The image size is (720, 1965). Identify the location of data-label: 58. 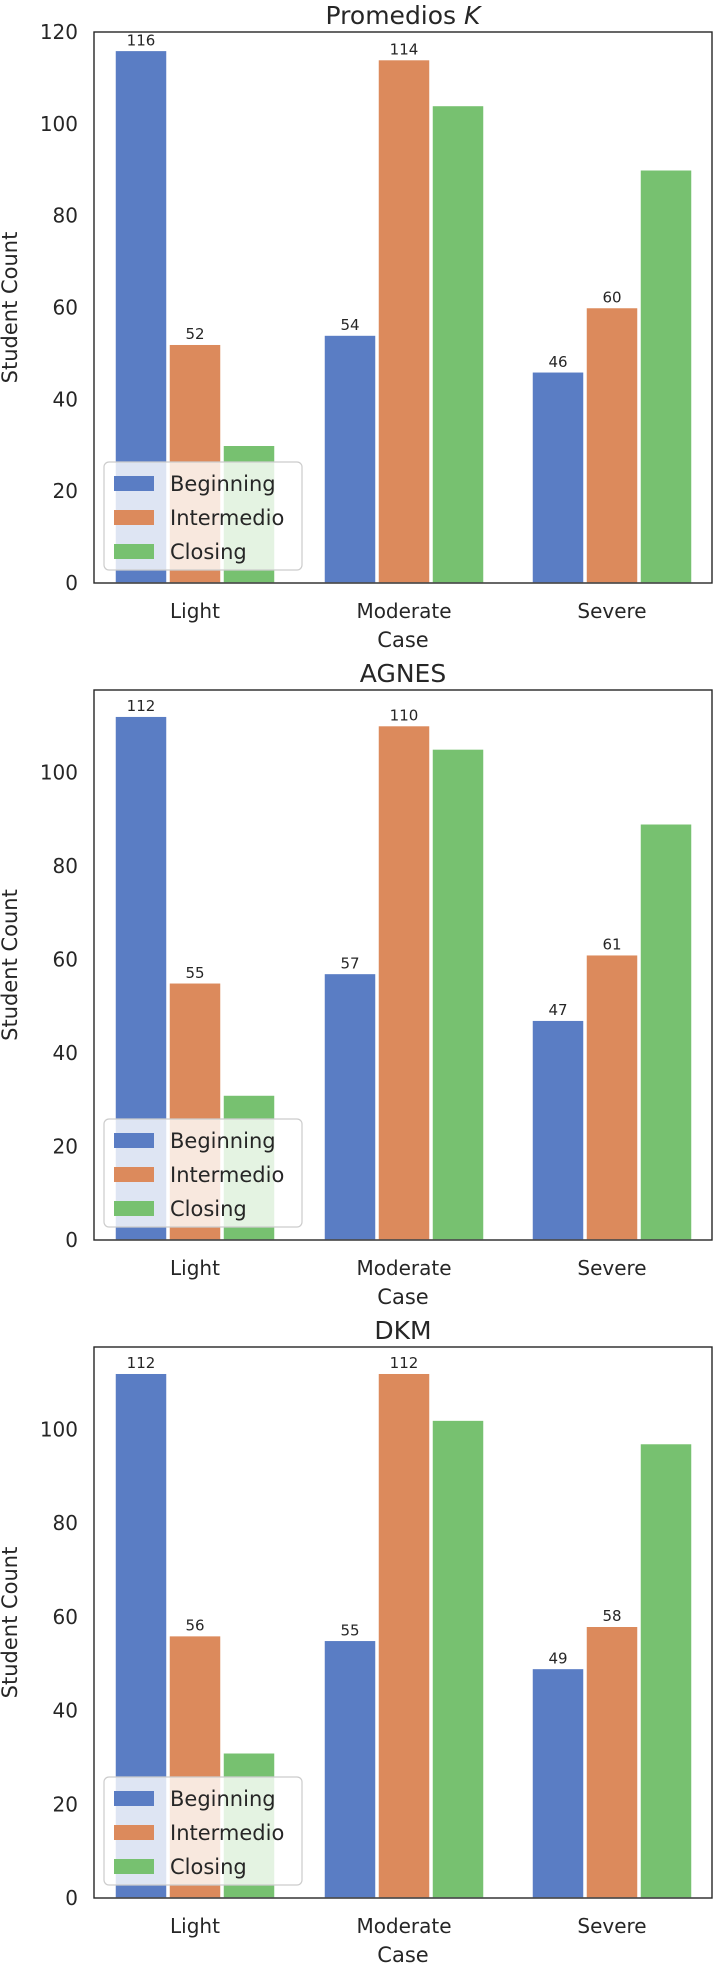
(611, 1616).